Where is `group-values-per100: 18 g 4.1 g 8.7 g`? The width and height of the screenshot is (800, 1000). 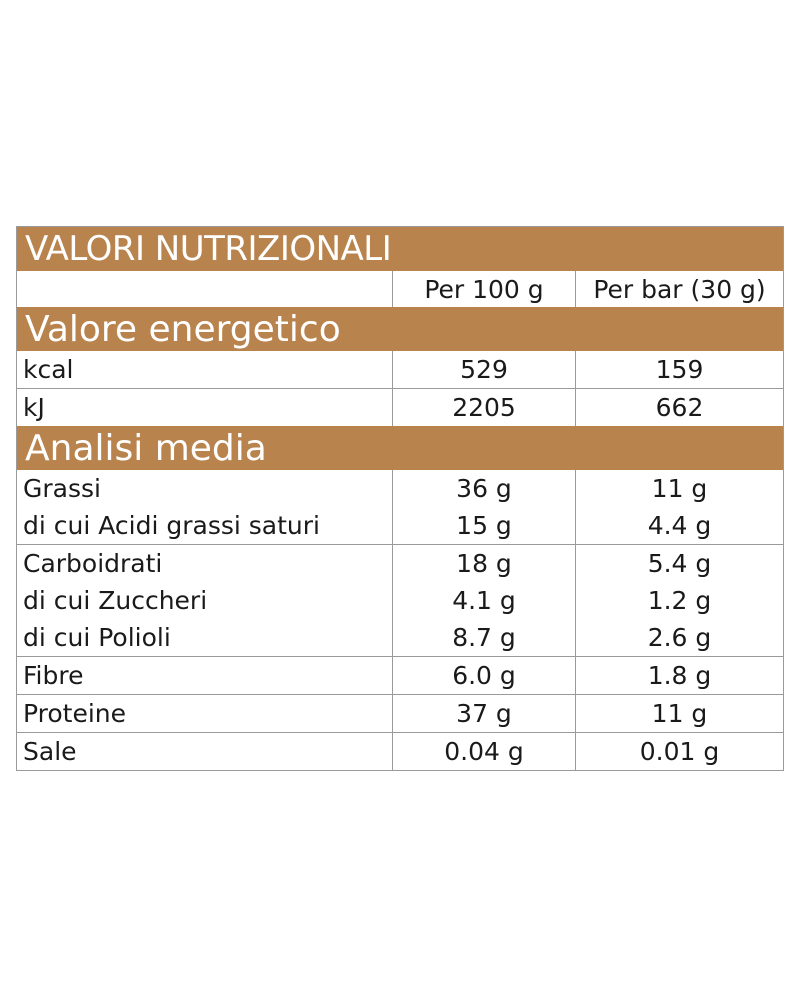 group-values-per100: 18 g 4.1 g 8.7 g is located at coordinates (484, 600).